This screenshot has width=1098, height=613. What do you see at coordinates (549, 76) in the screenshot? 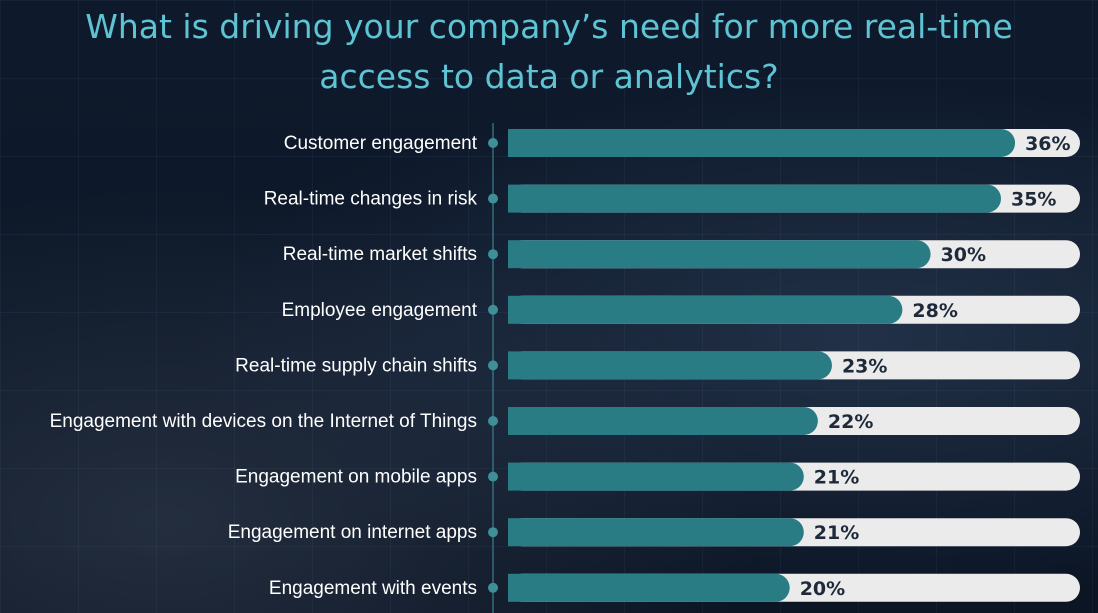
I see `chart-title-line-2: access to data or analytics?` at bounding box center [549, 76].